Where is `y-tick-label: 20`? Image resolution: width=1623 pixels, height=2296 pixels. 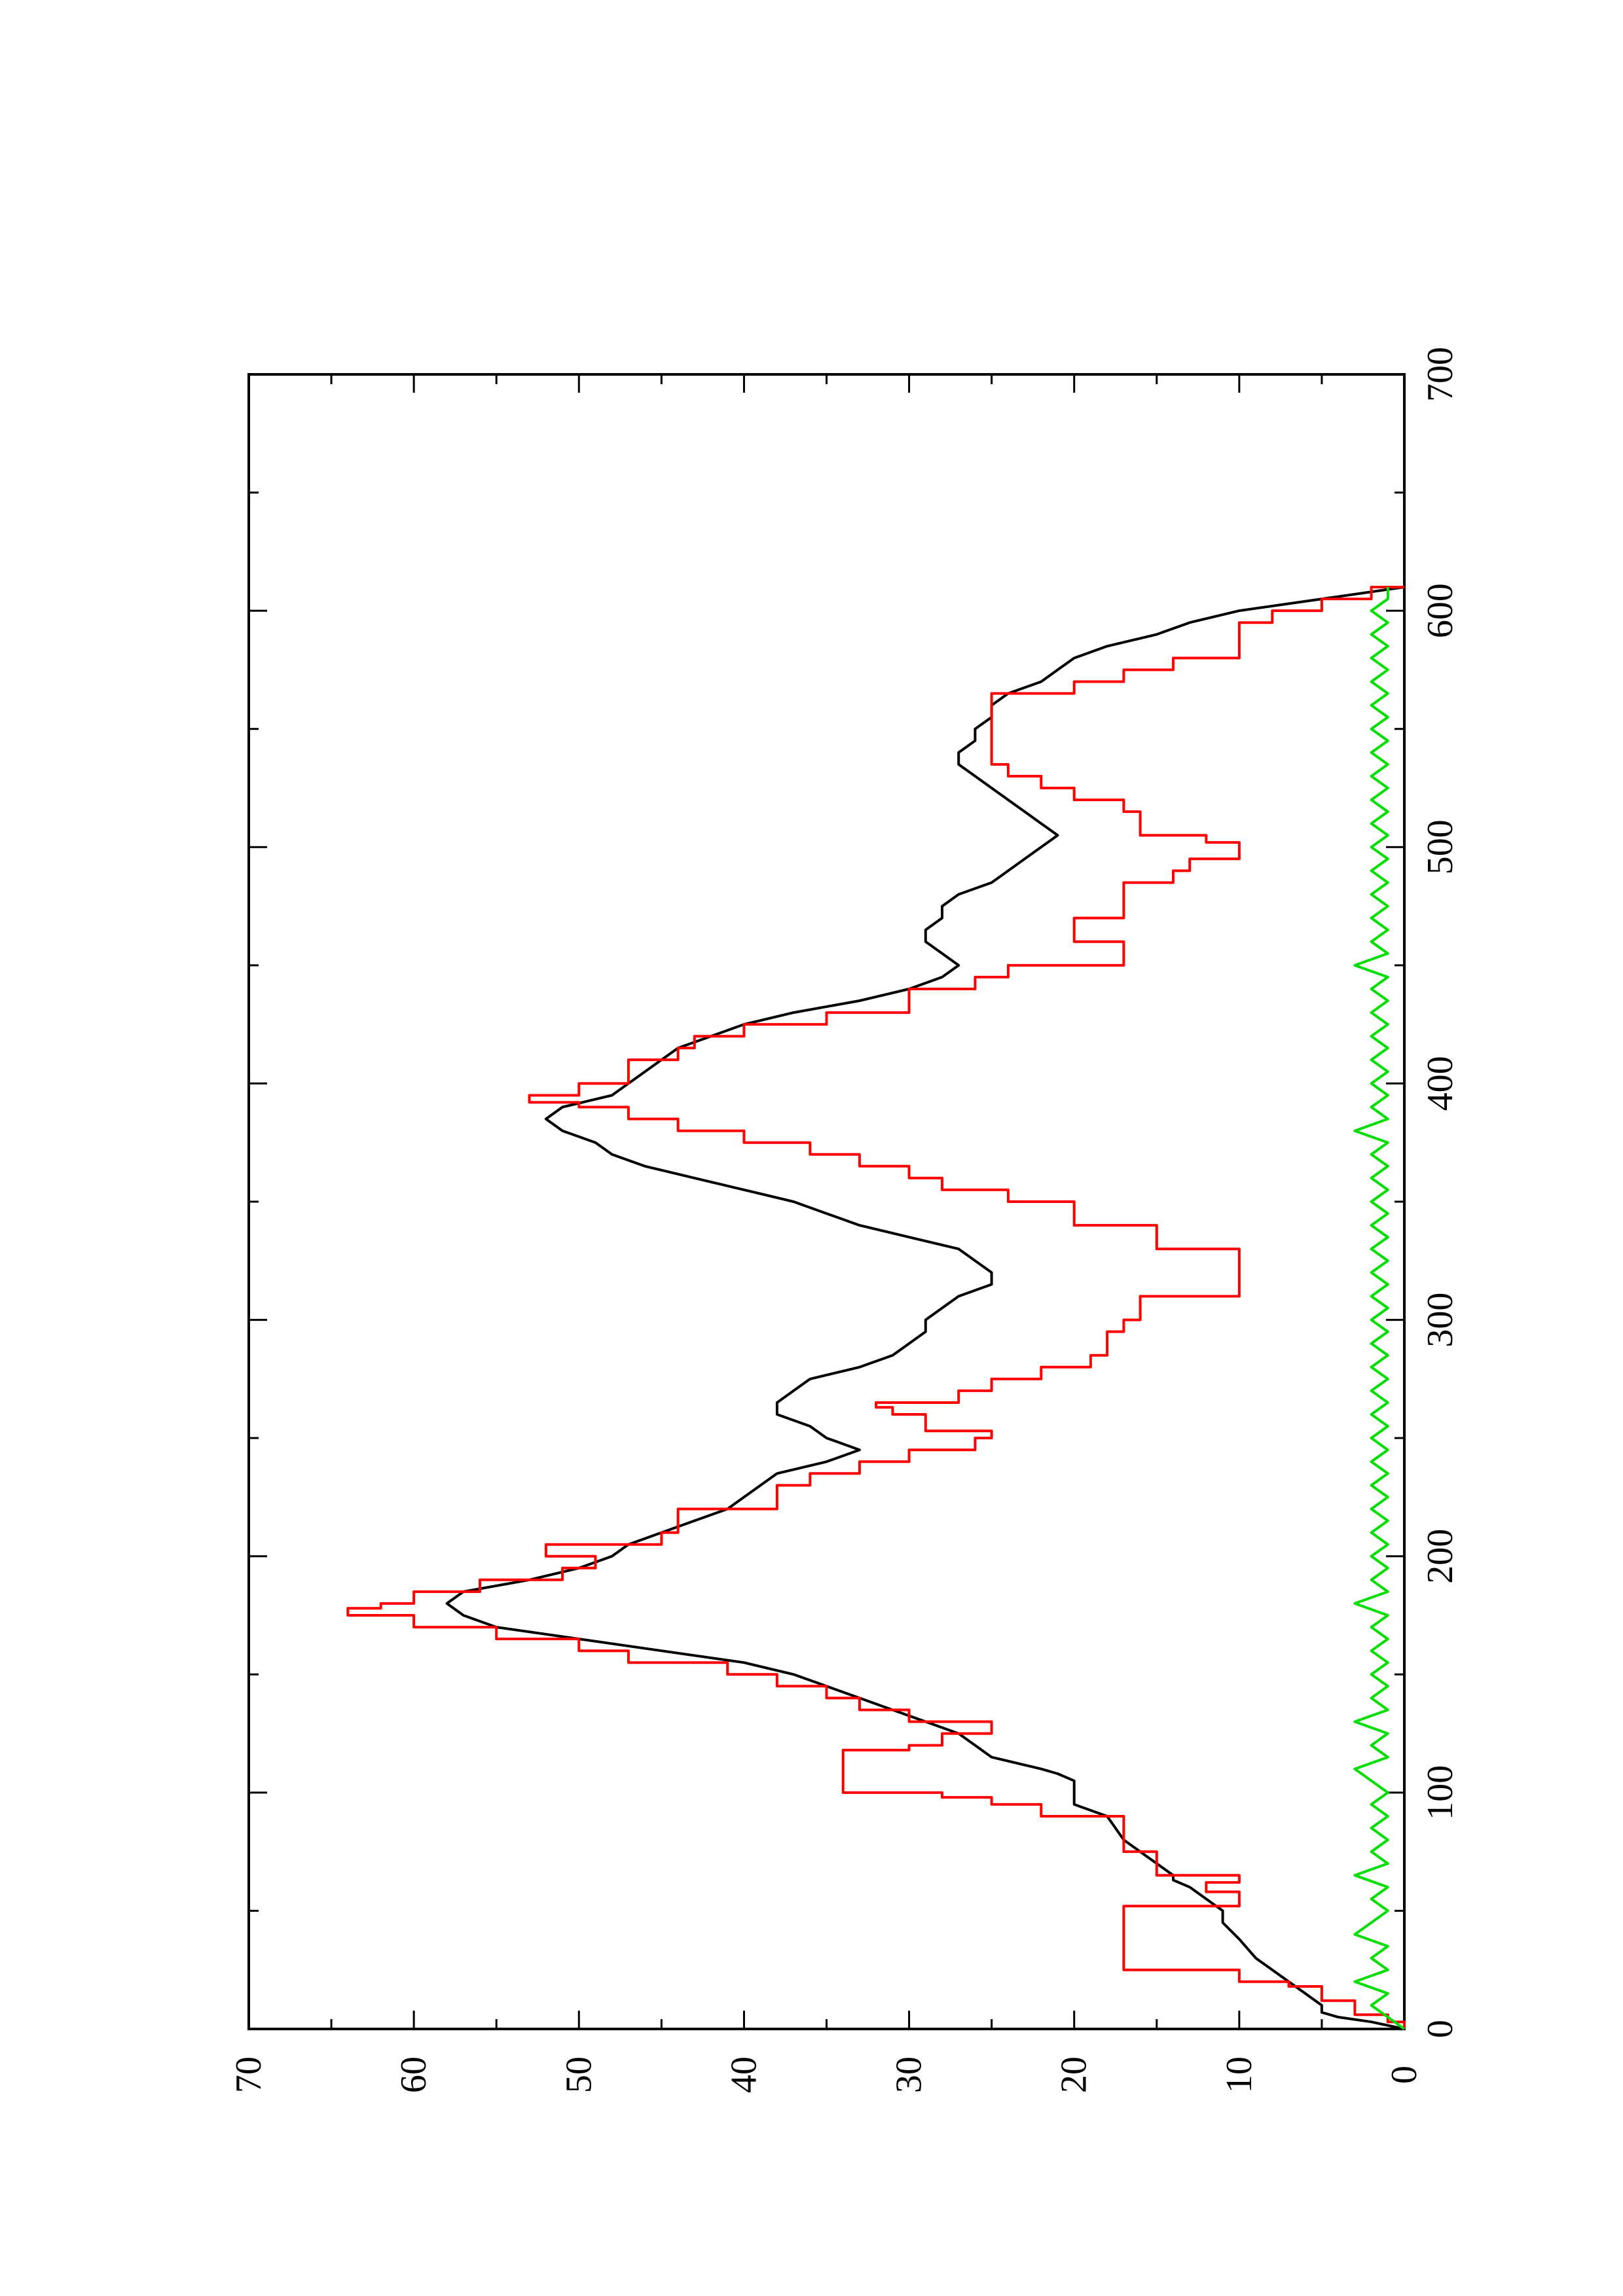 y-tick-label: 20 is located at coordinates (1074, 2074).